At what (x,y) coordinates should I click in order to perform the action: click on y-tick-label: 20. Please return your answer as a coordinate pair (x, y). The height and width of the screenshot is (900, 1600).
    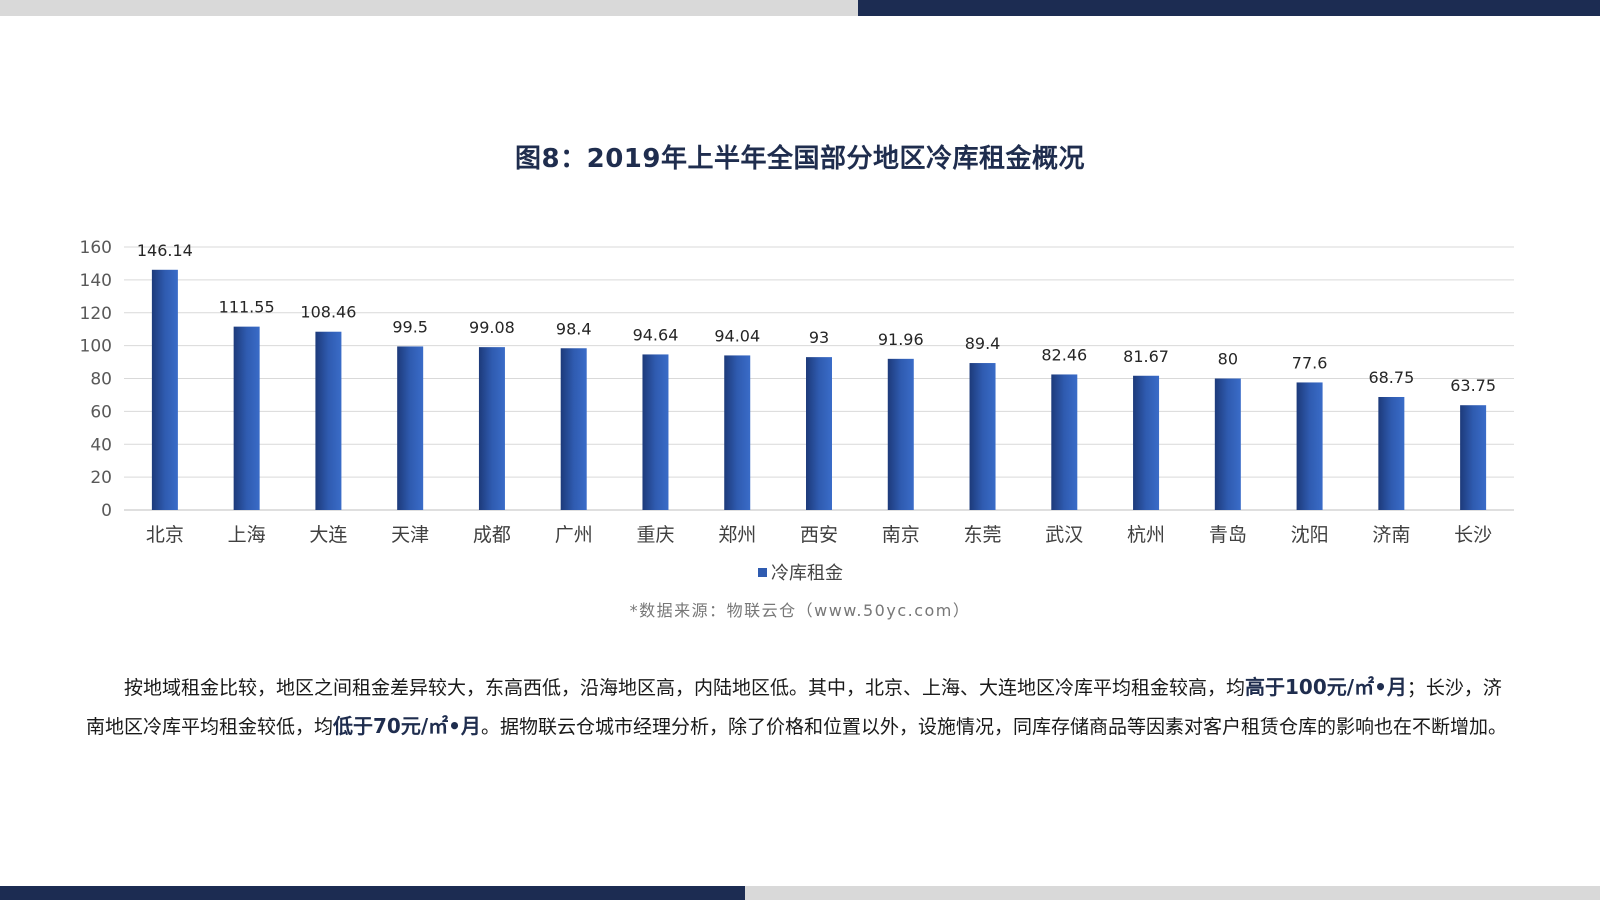
    Looking at the image, I should click on (101, 478).